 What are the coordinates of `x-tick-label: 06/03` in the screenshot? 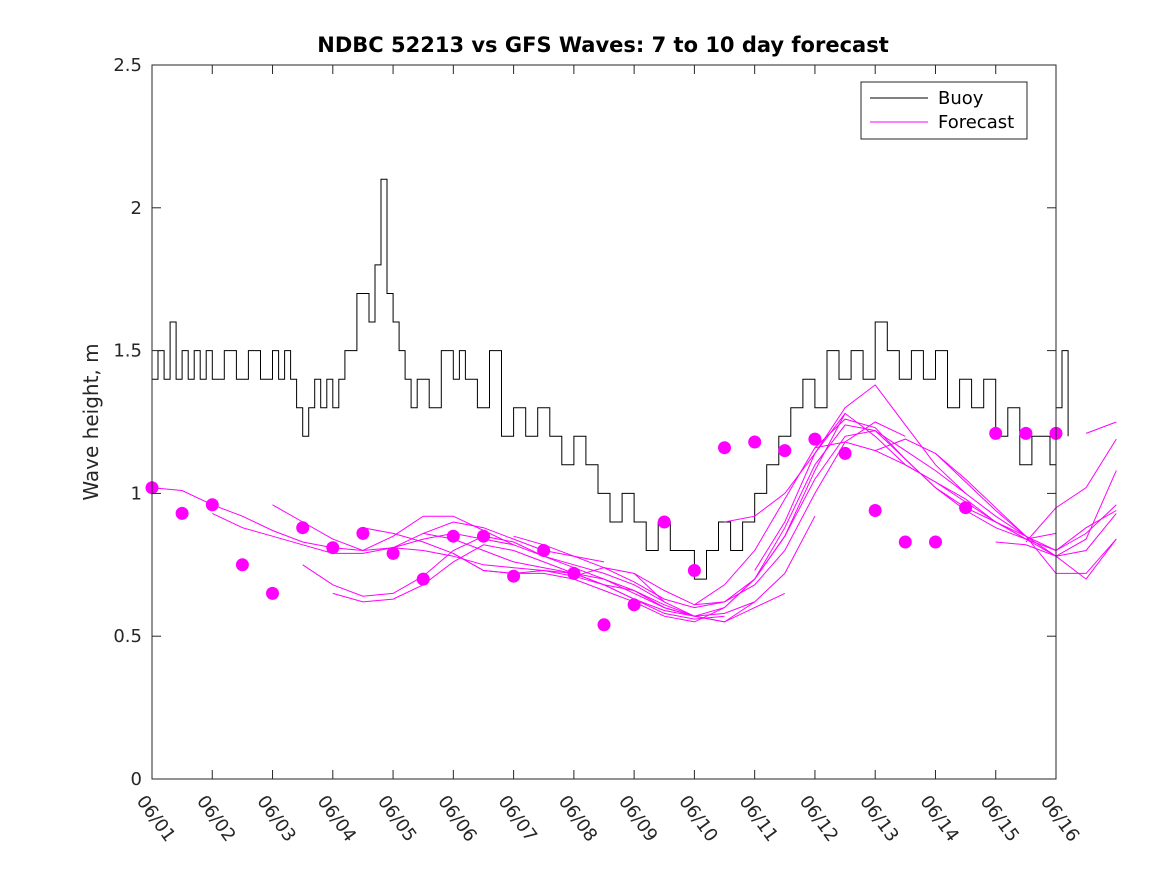 It's located at (275, 819).